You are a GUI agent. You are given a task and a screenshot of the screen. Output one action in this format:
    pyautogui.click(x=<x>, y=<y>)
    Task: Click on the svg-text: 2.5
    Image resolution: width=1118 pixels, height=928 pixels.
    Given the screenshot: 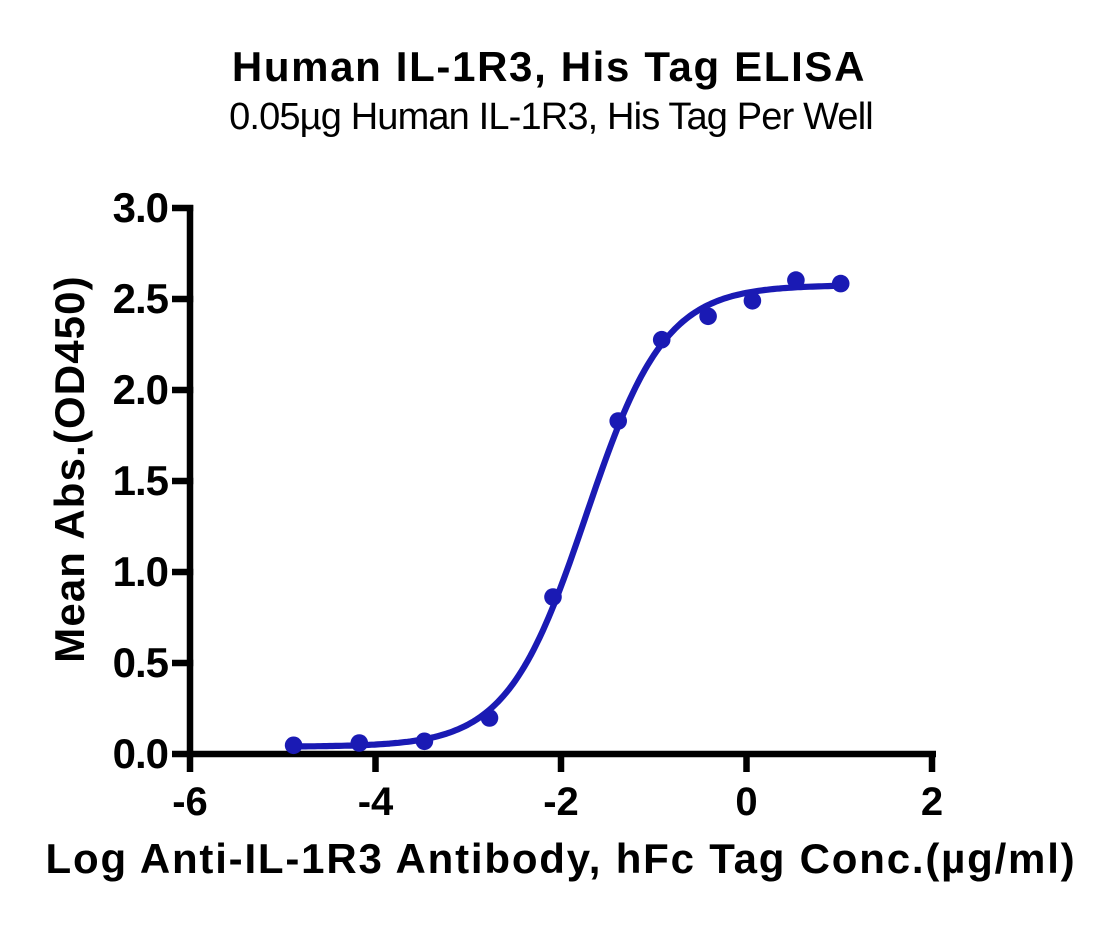 What is the action you would take?
    pyautogui.click(x=141, y=298)
    